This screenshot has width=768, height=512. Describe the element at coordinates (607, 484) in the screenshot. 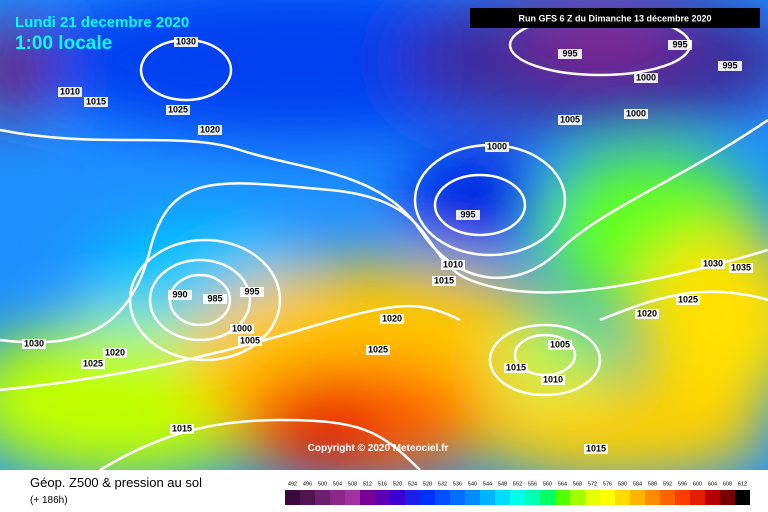

I see `legend-label: 576` at that location.